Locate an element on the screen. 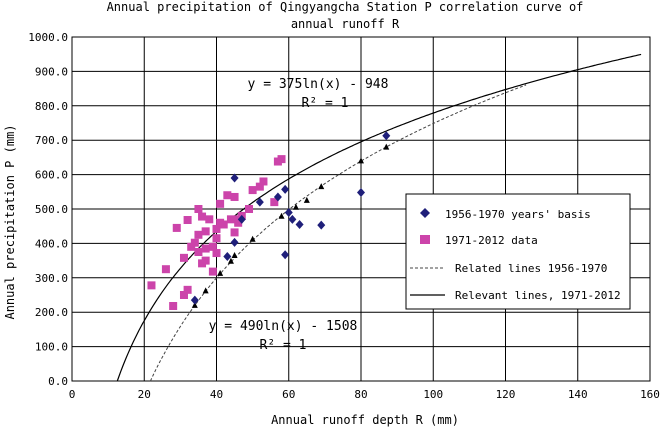 The image size is (663, 428). y-tick-label: 700.0 is located at coordinates (51, 140).